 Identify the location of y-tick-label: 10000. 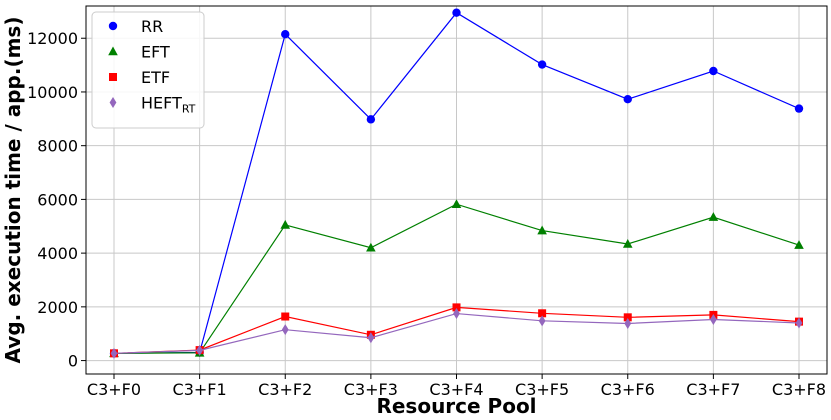
(52, 92).